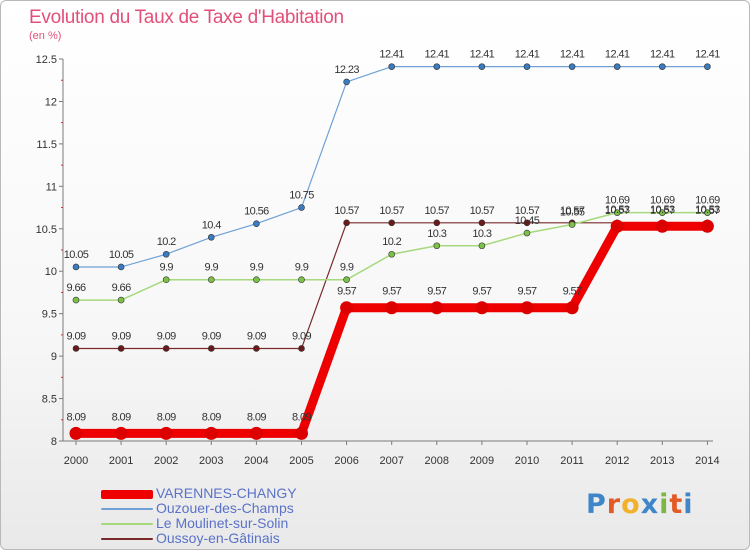 The image size is (750, 550). What do you see at coordinates (256, 212) in the screenshot?
I see `data-label: 10.56` at bounding box center [256, 212].